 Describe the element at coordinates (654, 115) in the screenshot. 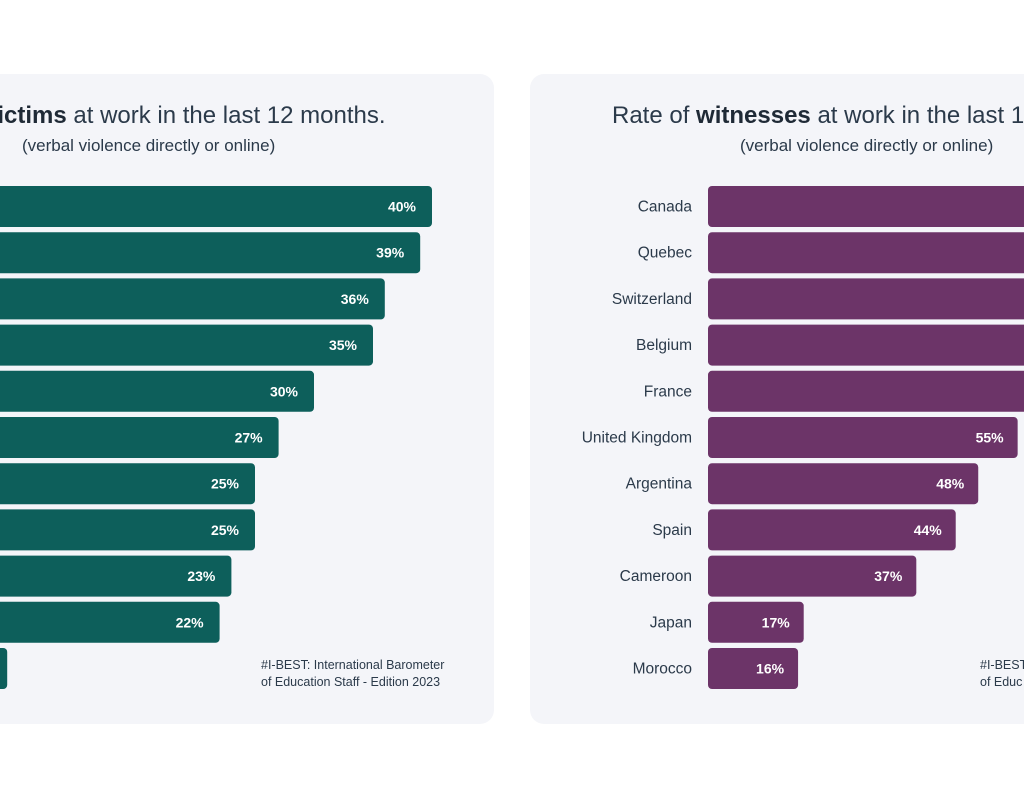

I see `witnesses-title-prefix: Rate of` at that location.